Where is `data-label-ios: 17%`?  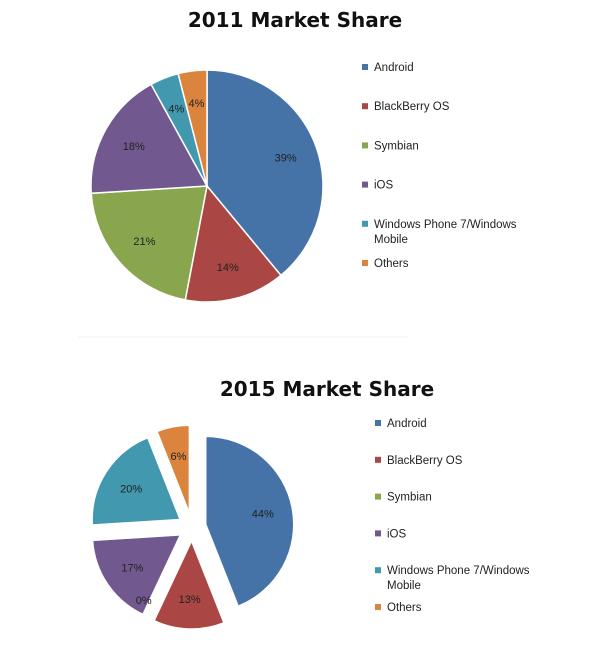 data-label-ios: 17% is located at coordinates (132, 569).